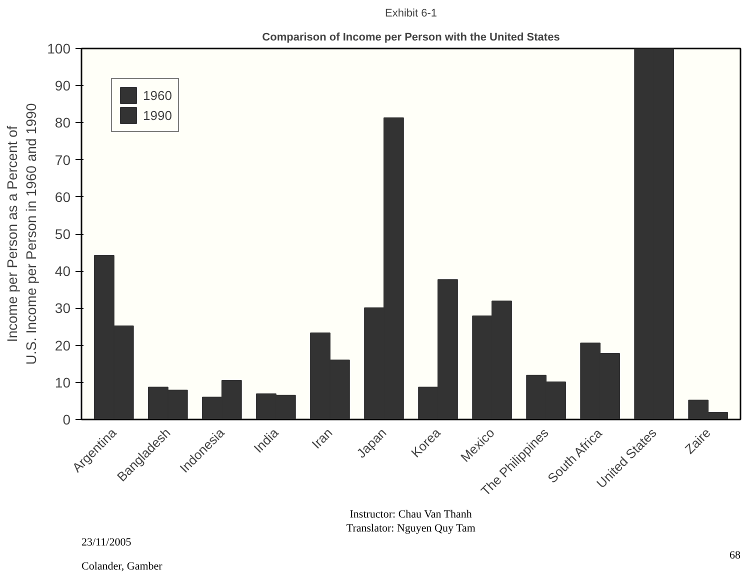 This screenshot has height=572, width=754. Describe the element at coordinates (122, 566) in the screenshot. I see `text: Colander, Gamber` at that location.